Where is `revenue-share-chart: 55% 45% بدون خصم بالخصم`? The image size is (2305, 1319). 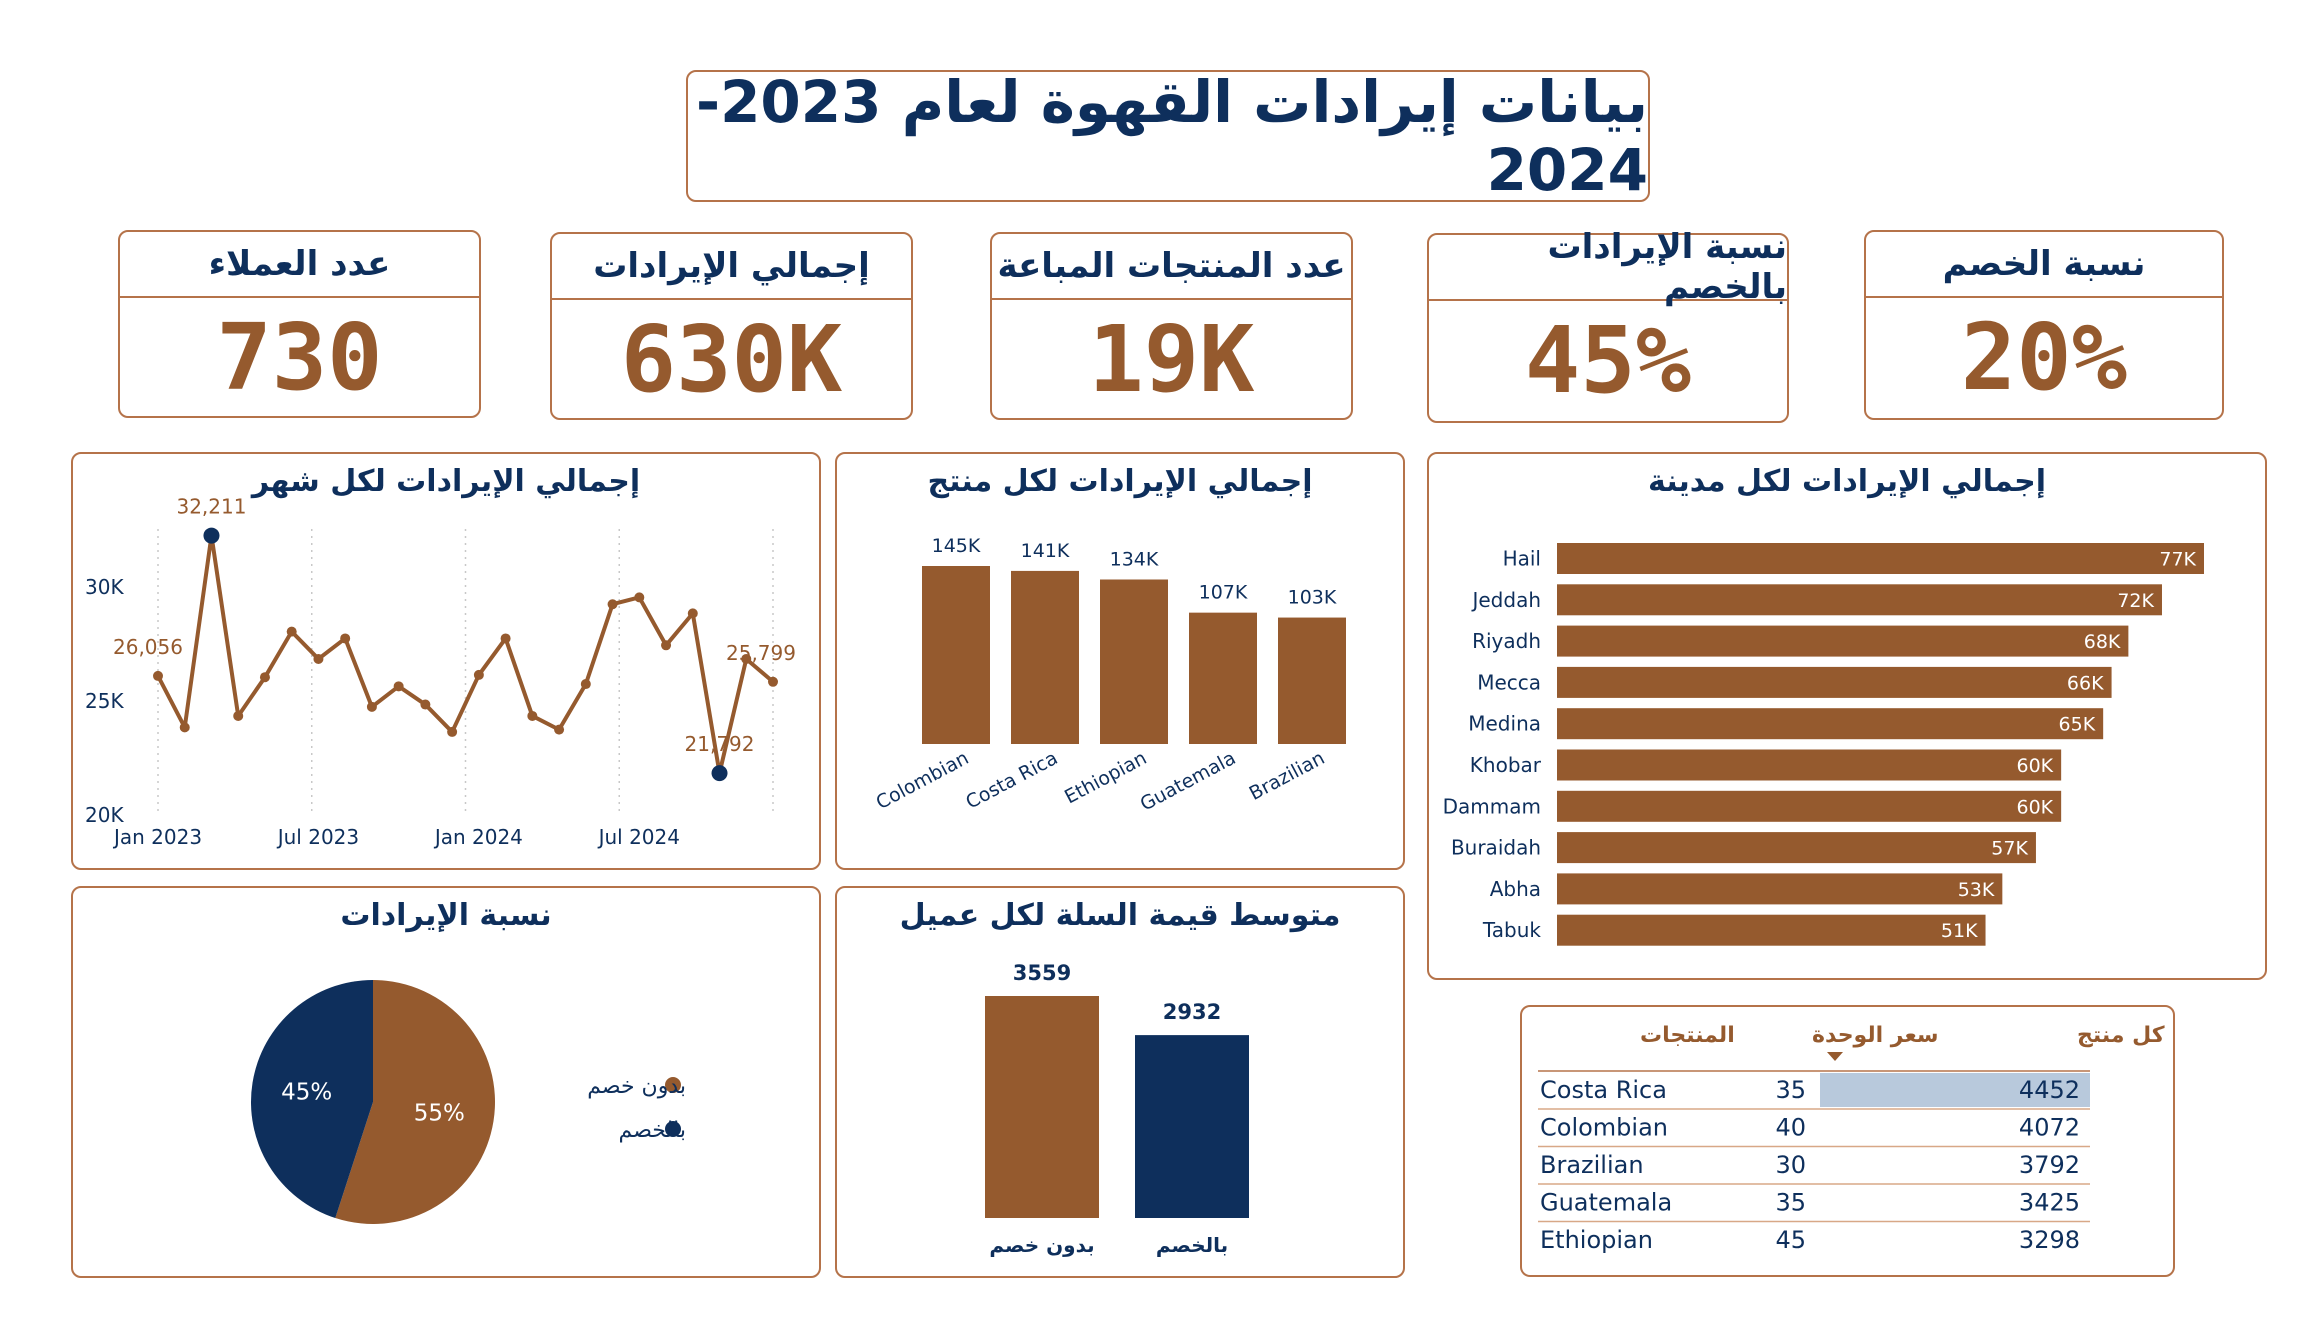 revenue-share-chart: 55% 45% بدون خصم بالخصم is located at coordinates (468, 1102).